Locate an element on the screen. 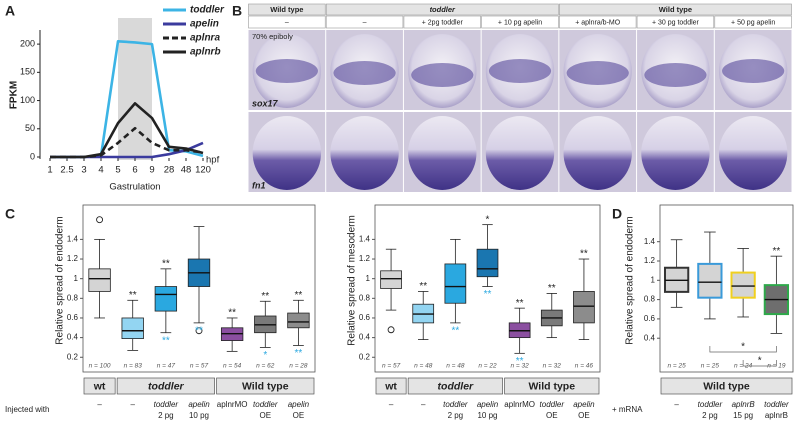 The width and height of the screenshot is (800, 447). x-tick-label: 9 is located at coordinates (151, 170).